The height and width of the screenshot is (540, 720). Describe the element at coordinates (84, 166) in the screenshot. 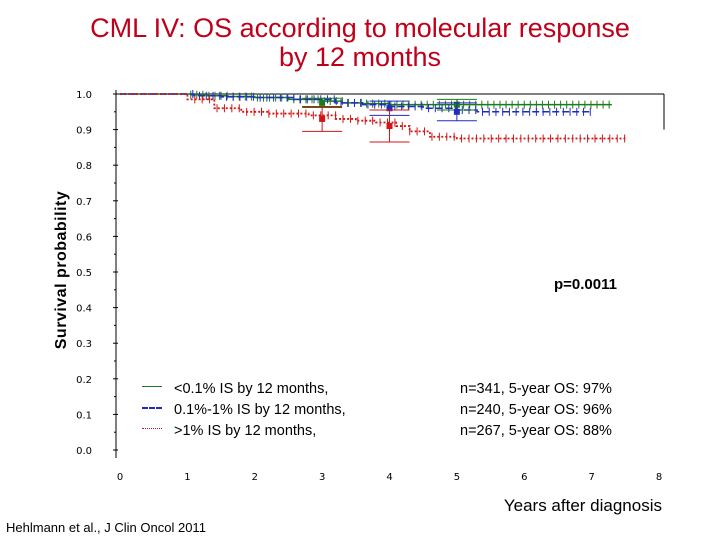

I see `y-tick-label: 0.8` at that location.